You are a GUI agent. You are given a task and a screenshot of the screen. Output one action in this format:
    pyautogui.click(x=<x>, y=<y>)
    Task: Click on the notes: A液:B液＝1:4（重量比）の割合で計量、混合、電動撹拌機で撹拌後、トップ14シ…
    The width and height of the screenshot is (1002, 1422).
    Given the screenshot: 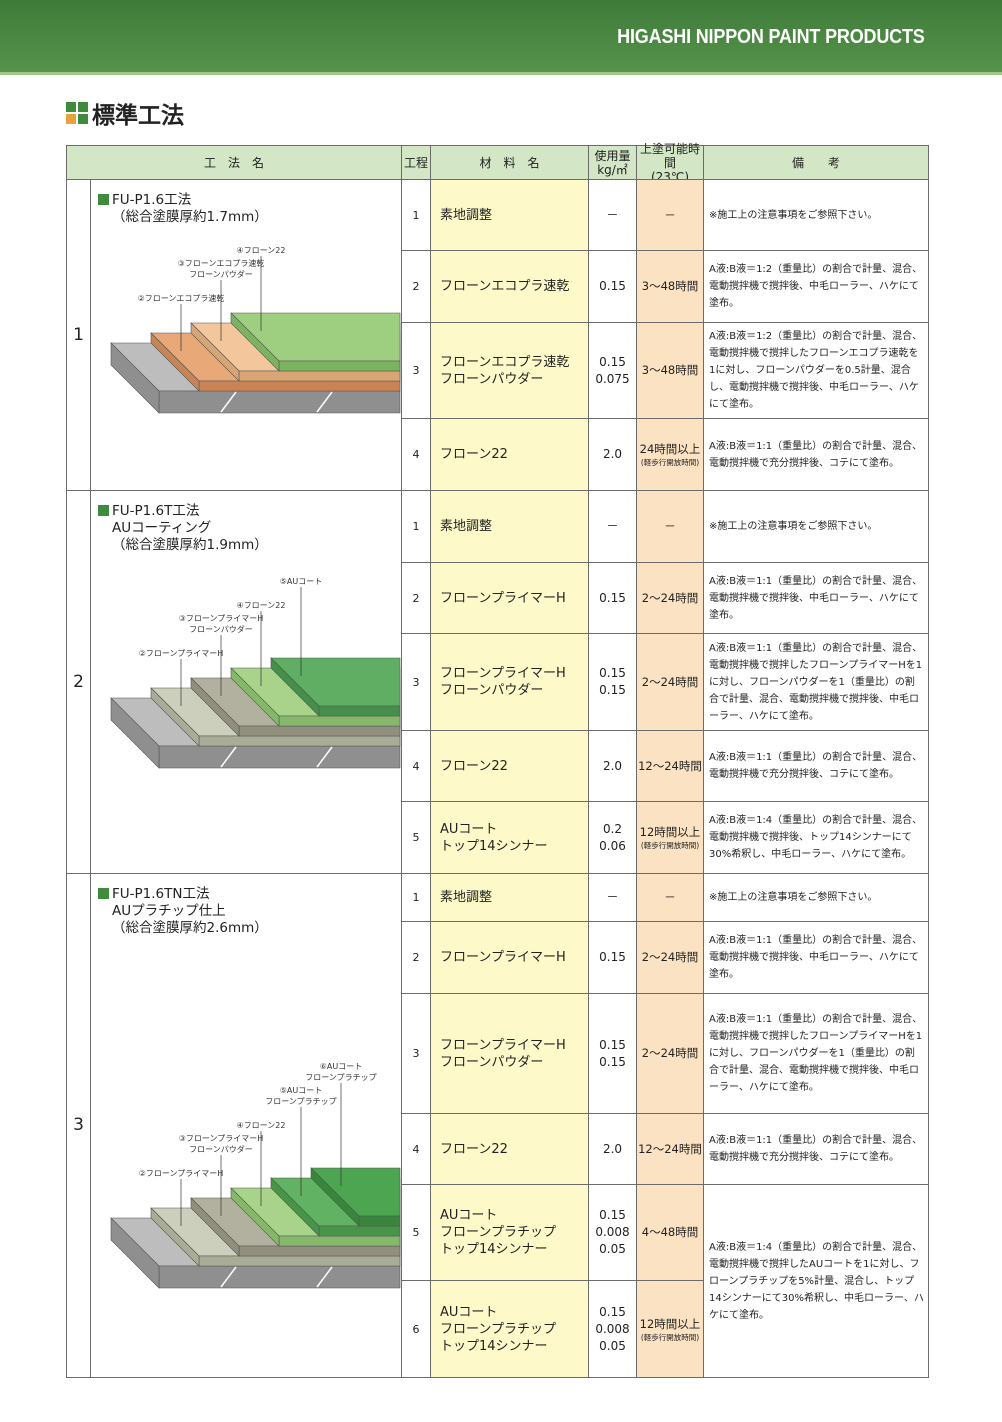 What is the action you would take?
    pyautogui.click(x=816, y=837)
    